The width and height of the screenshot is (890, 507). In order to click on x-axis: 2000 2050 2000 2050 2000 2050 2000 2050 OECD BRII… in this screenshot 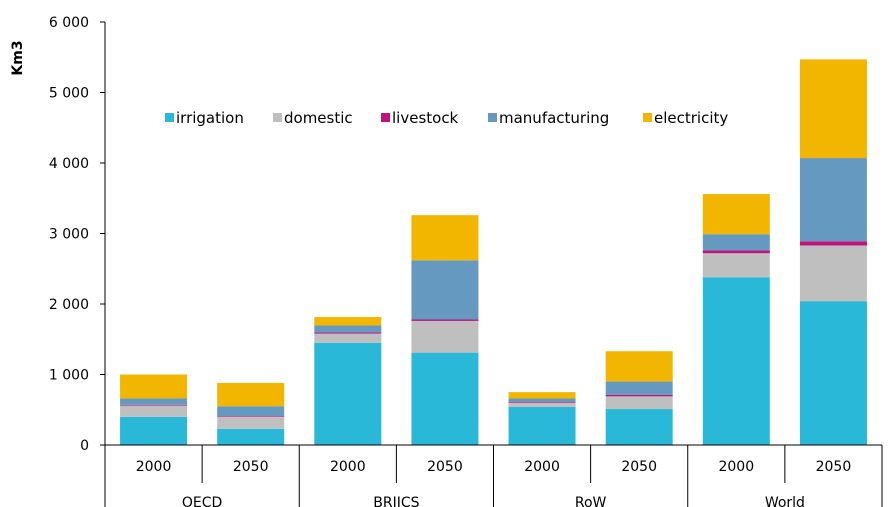, I will do `click(493, 475)`.